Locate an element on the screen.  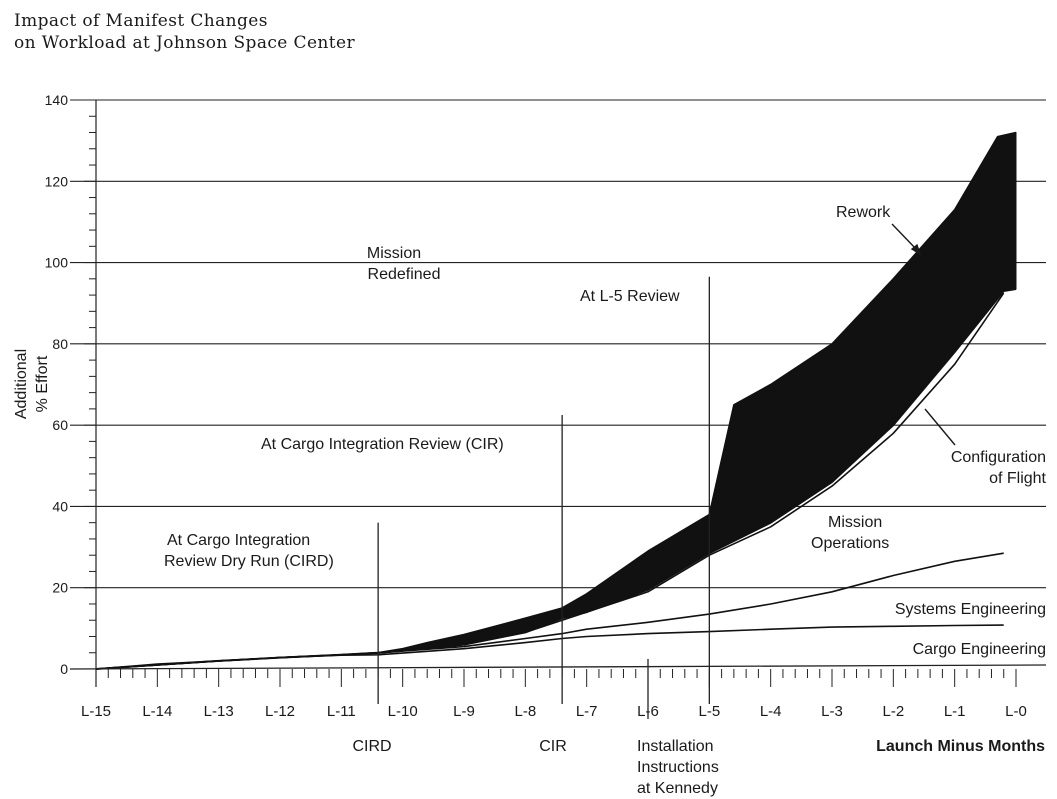
configuration-leader is located at coordinates (940, 427).